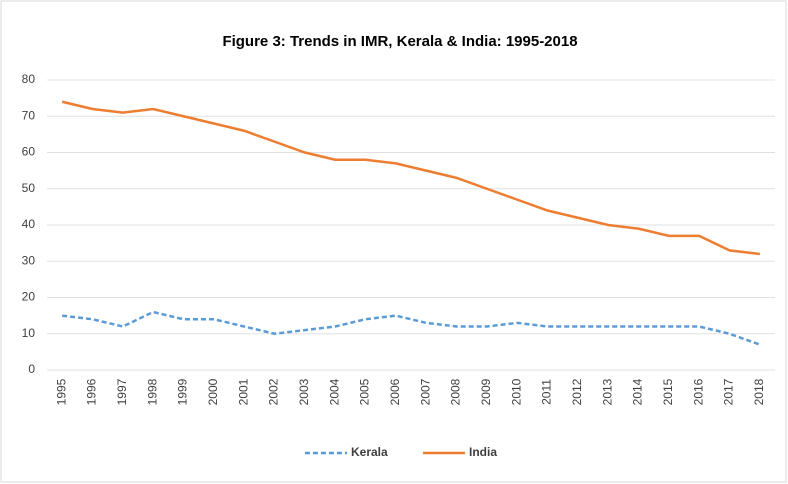 Image resolution: width=788 pixels, height=484 pixels. Describe the element at coordinates (29, 260) in the screenshot. I see `y-tick-label: 30` at that location.